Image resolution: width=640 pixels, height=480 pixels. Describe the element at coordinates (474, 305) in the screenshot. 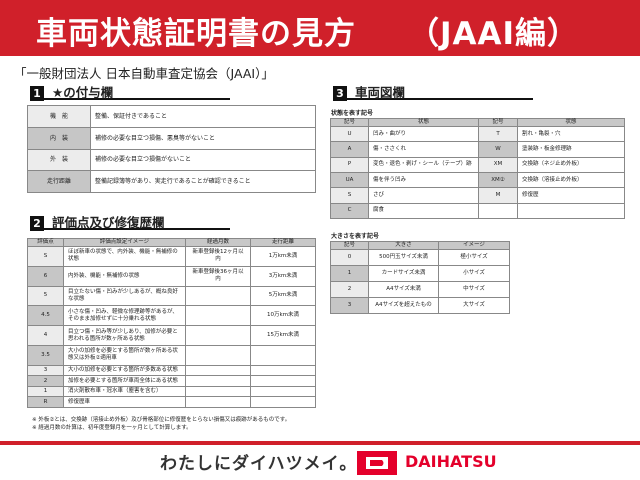

I see `table-cell: 大サイズ` at that location.